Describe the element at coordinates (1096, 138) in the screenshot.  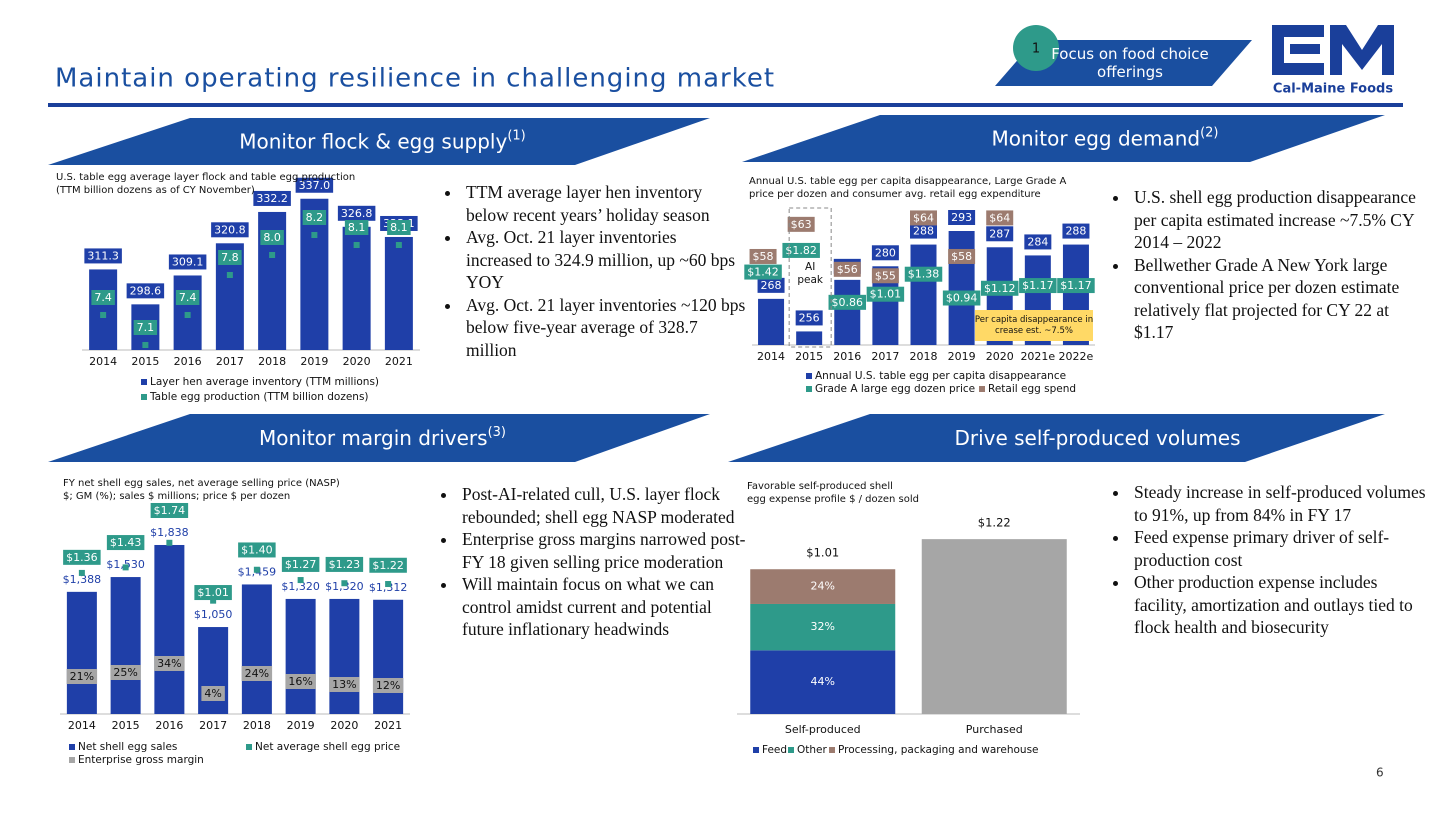
I see `panel-title-text: Monitor egg demand` at that location.